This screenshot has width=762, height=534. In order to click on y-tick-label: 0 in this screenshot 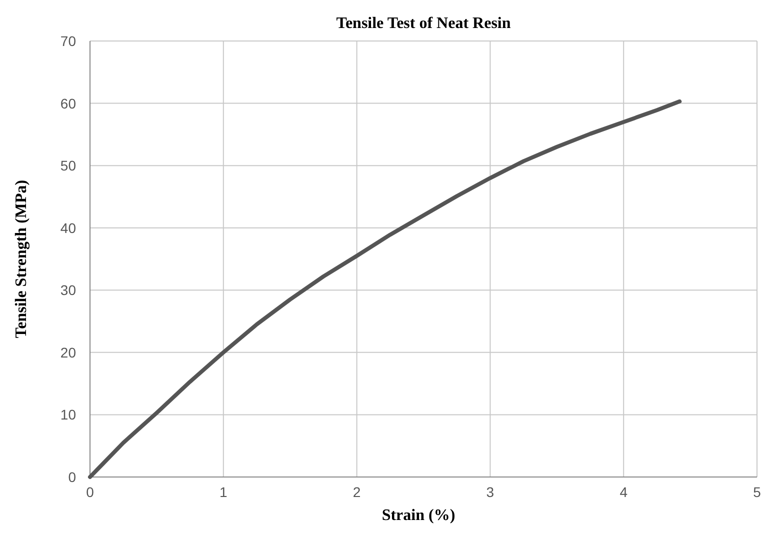, I will do `click(72, 477)`.